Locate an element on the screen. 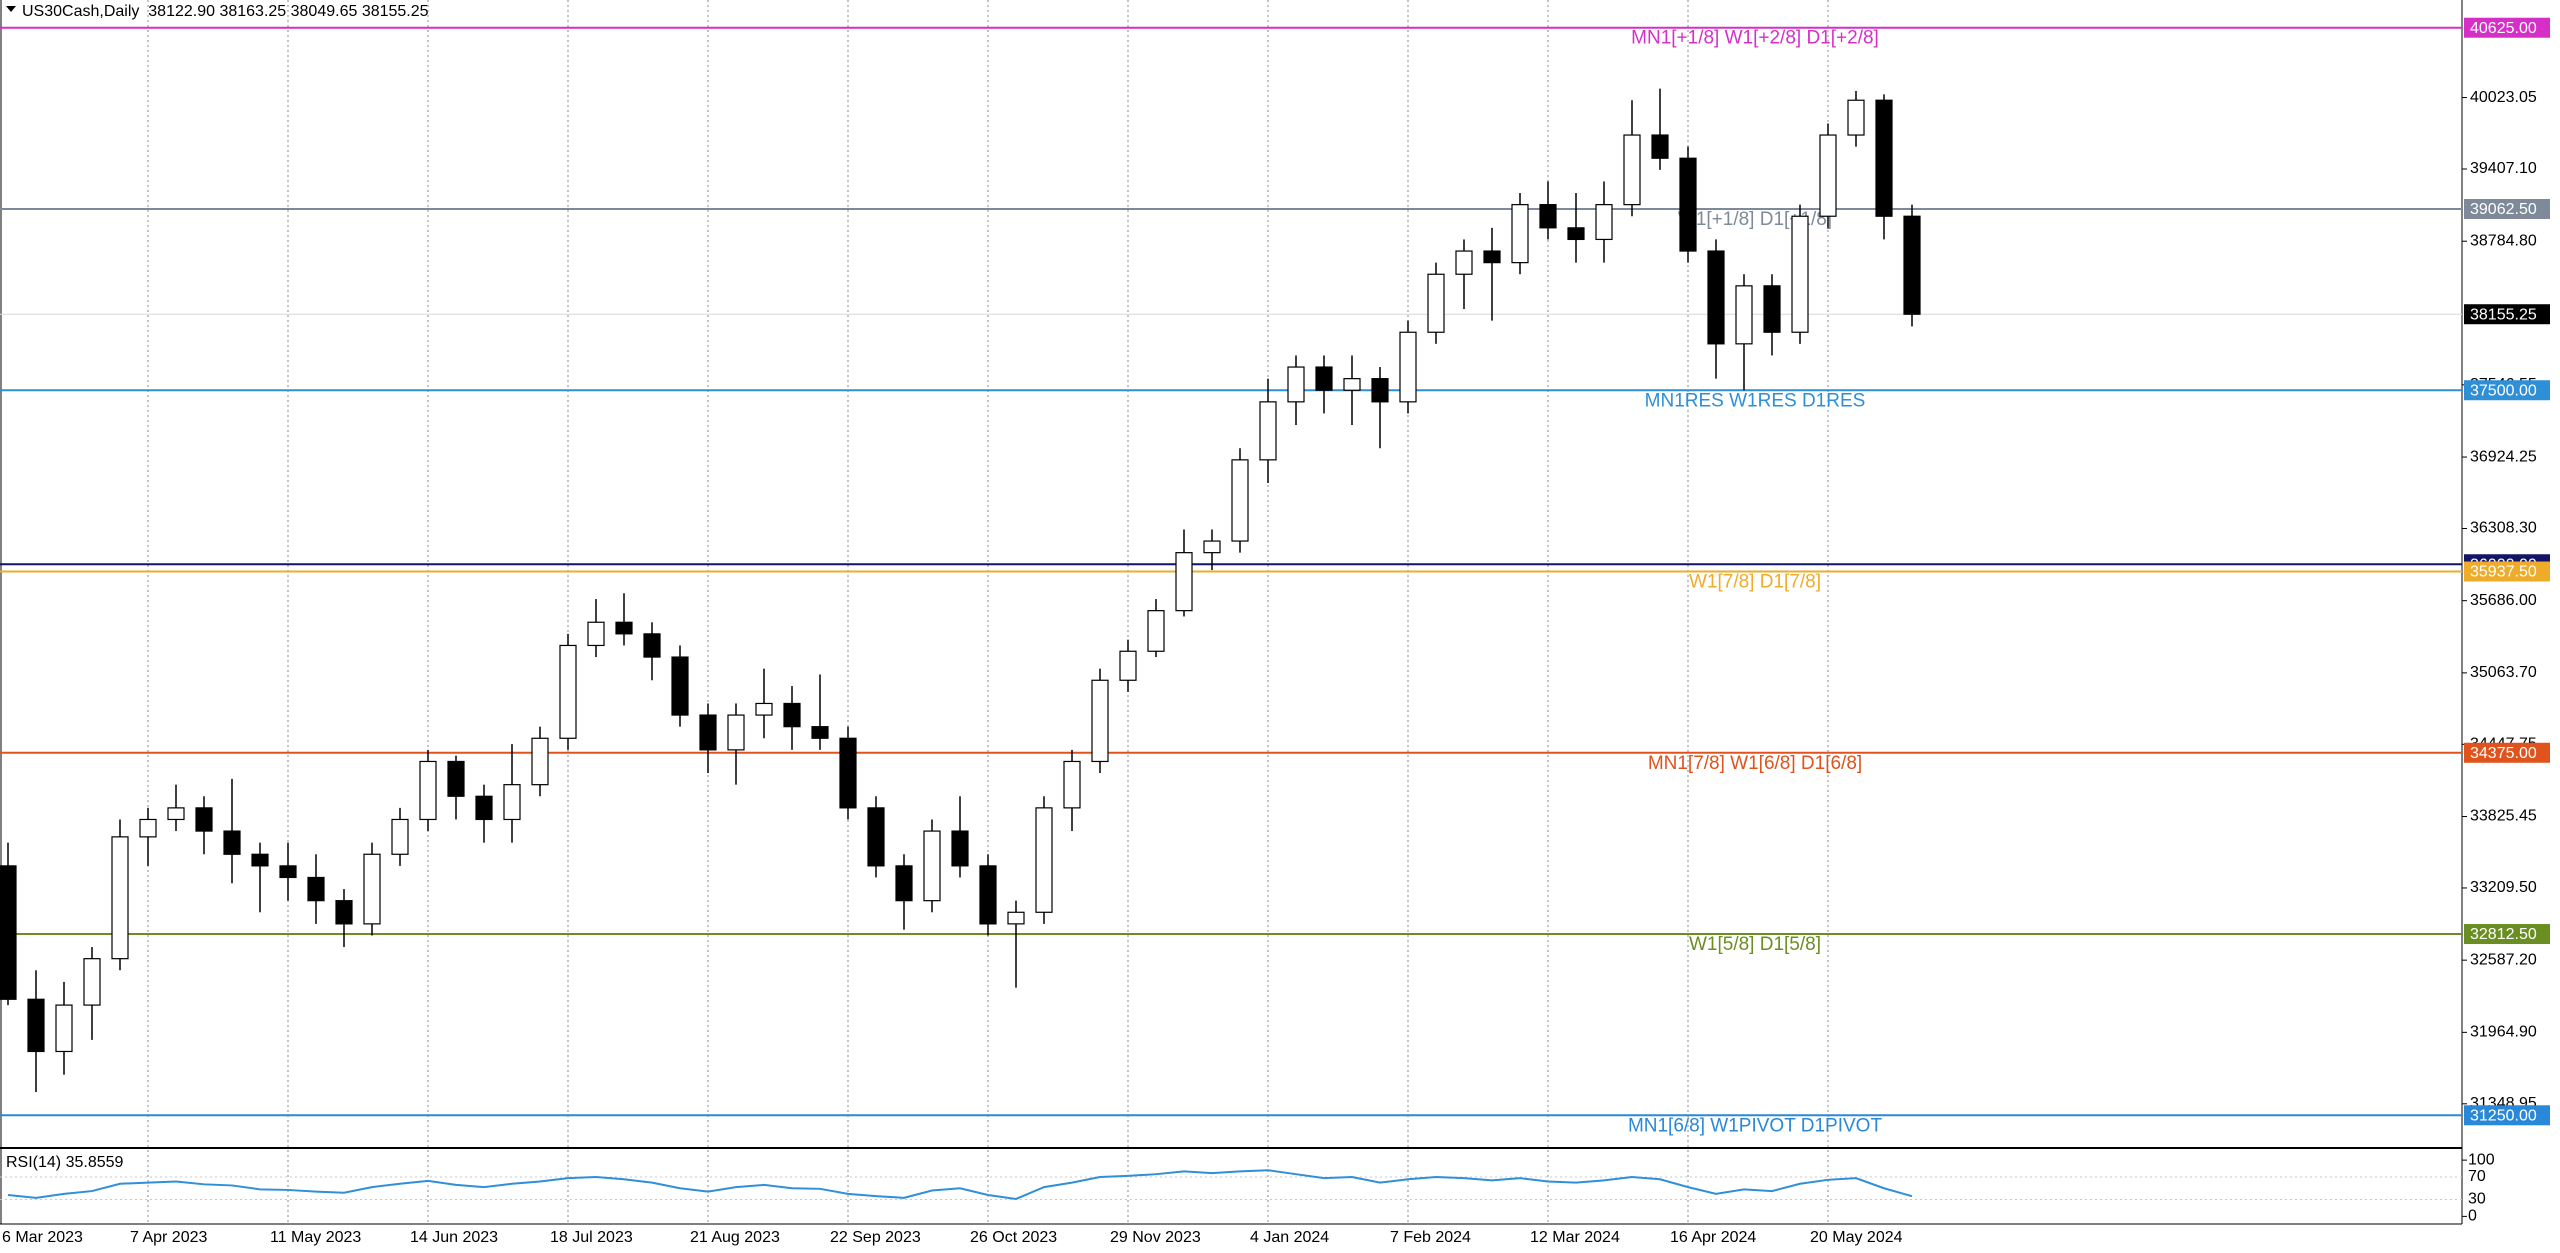 The image size is (2560, 1253). y-tick-label: 35686.00 is located at coordinates (2503, 600).